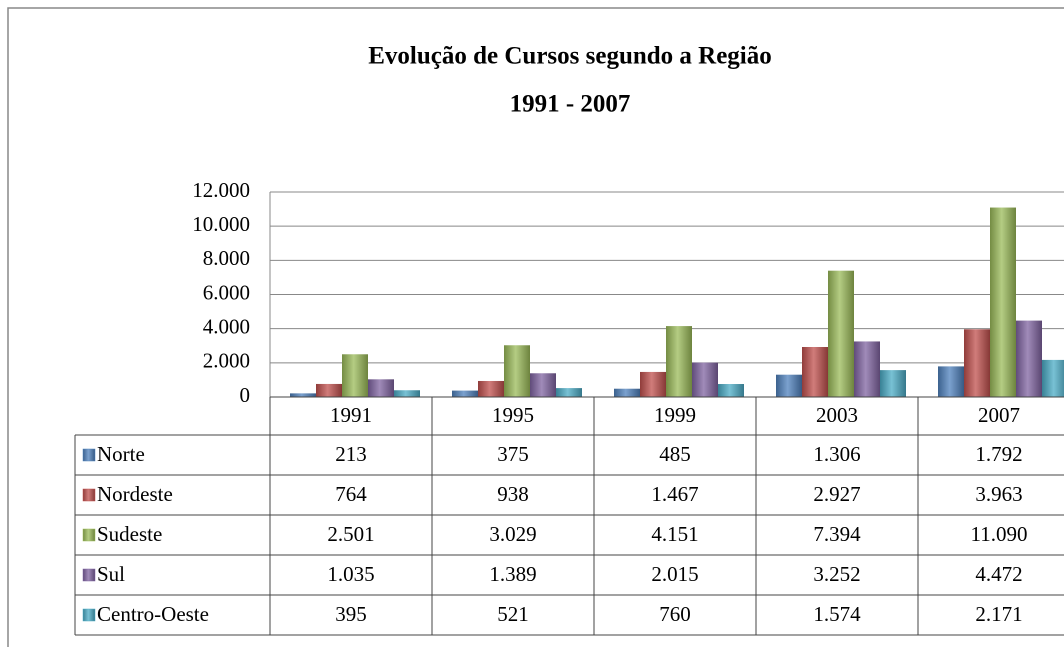  What do you see at coordinates (129, 534) in the screenshot?
I see `legend-label: Sudeste` at bounding box center [129, 534].